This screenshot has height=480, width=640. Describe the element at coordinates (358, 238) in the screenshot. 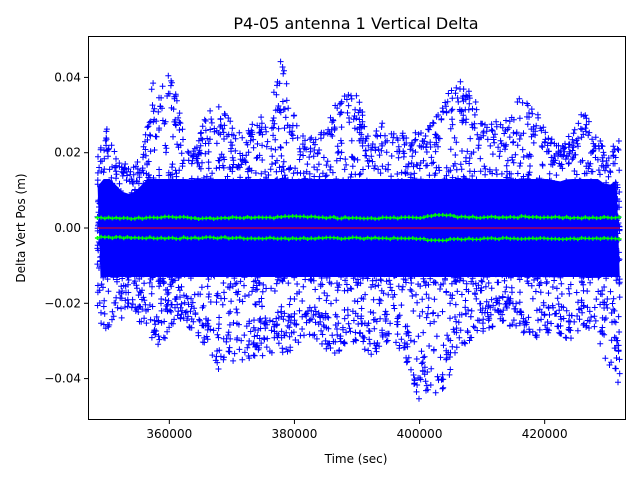

I see `sigma-lower-marks` at that location.